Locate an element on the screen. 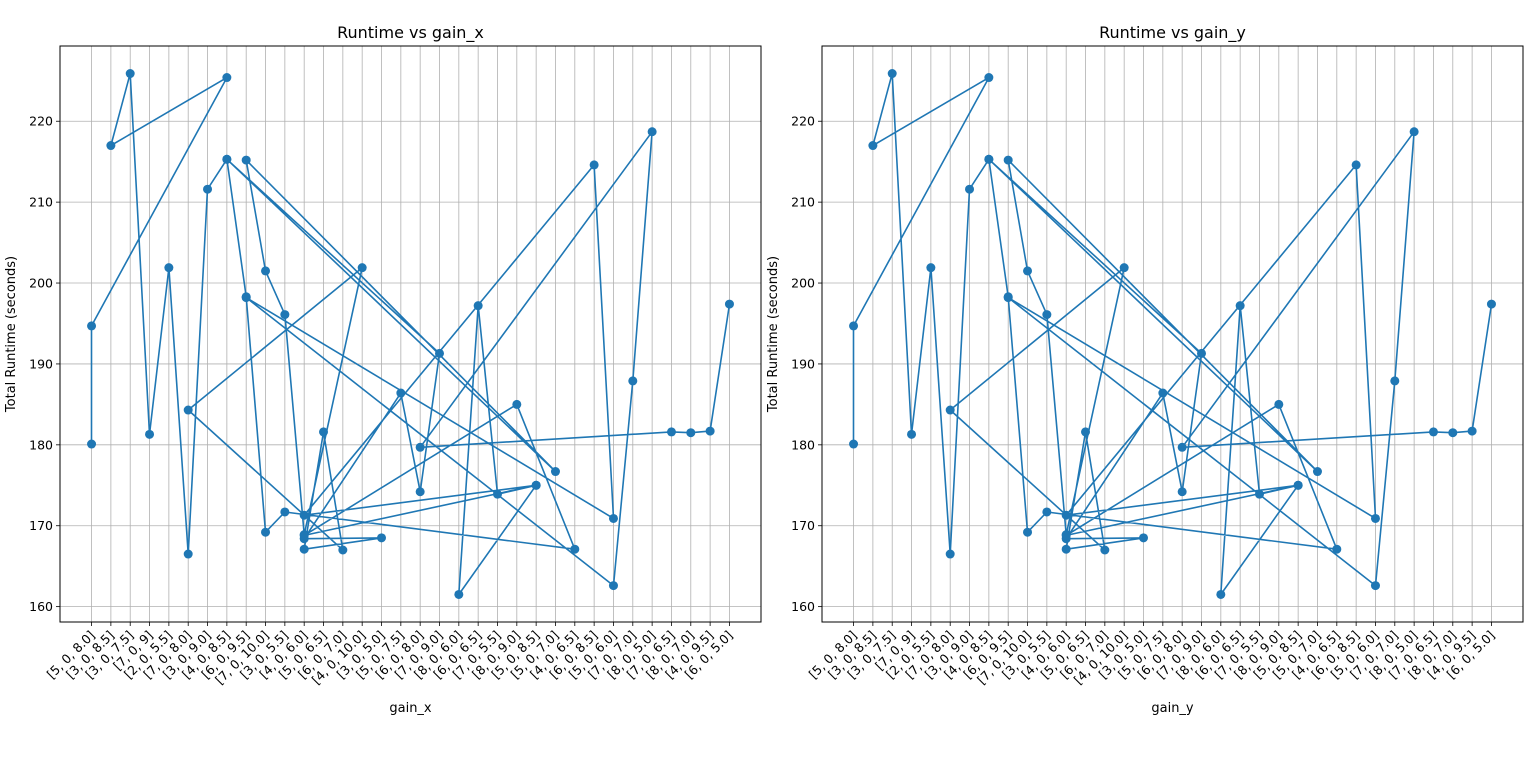 This screenshot has width=1536, height=763. chart-title: Runtime vs gain_y is located at coordinates (1172, 33).